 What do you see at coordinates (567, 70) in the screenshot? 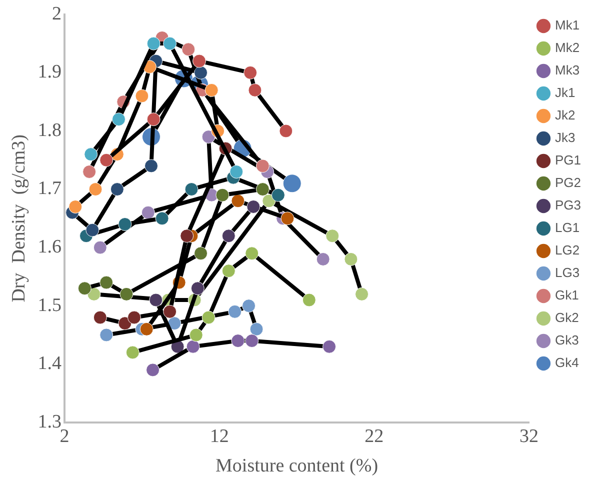
I see `legend-label: Mk3` at bounding box center [567, 70].